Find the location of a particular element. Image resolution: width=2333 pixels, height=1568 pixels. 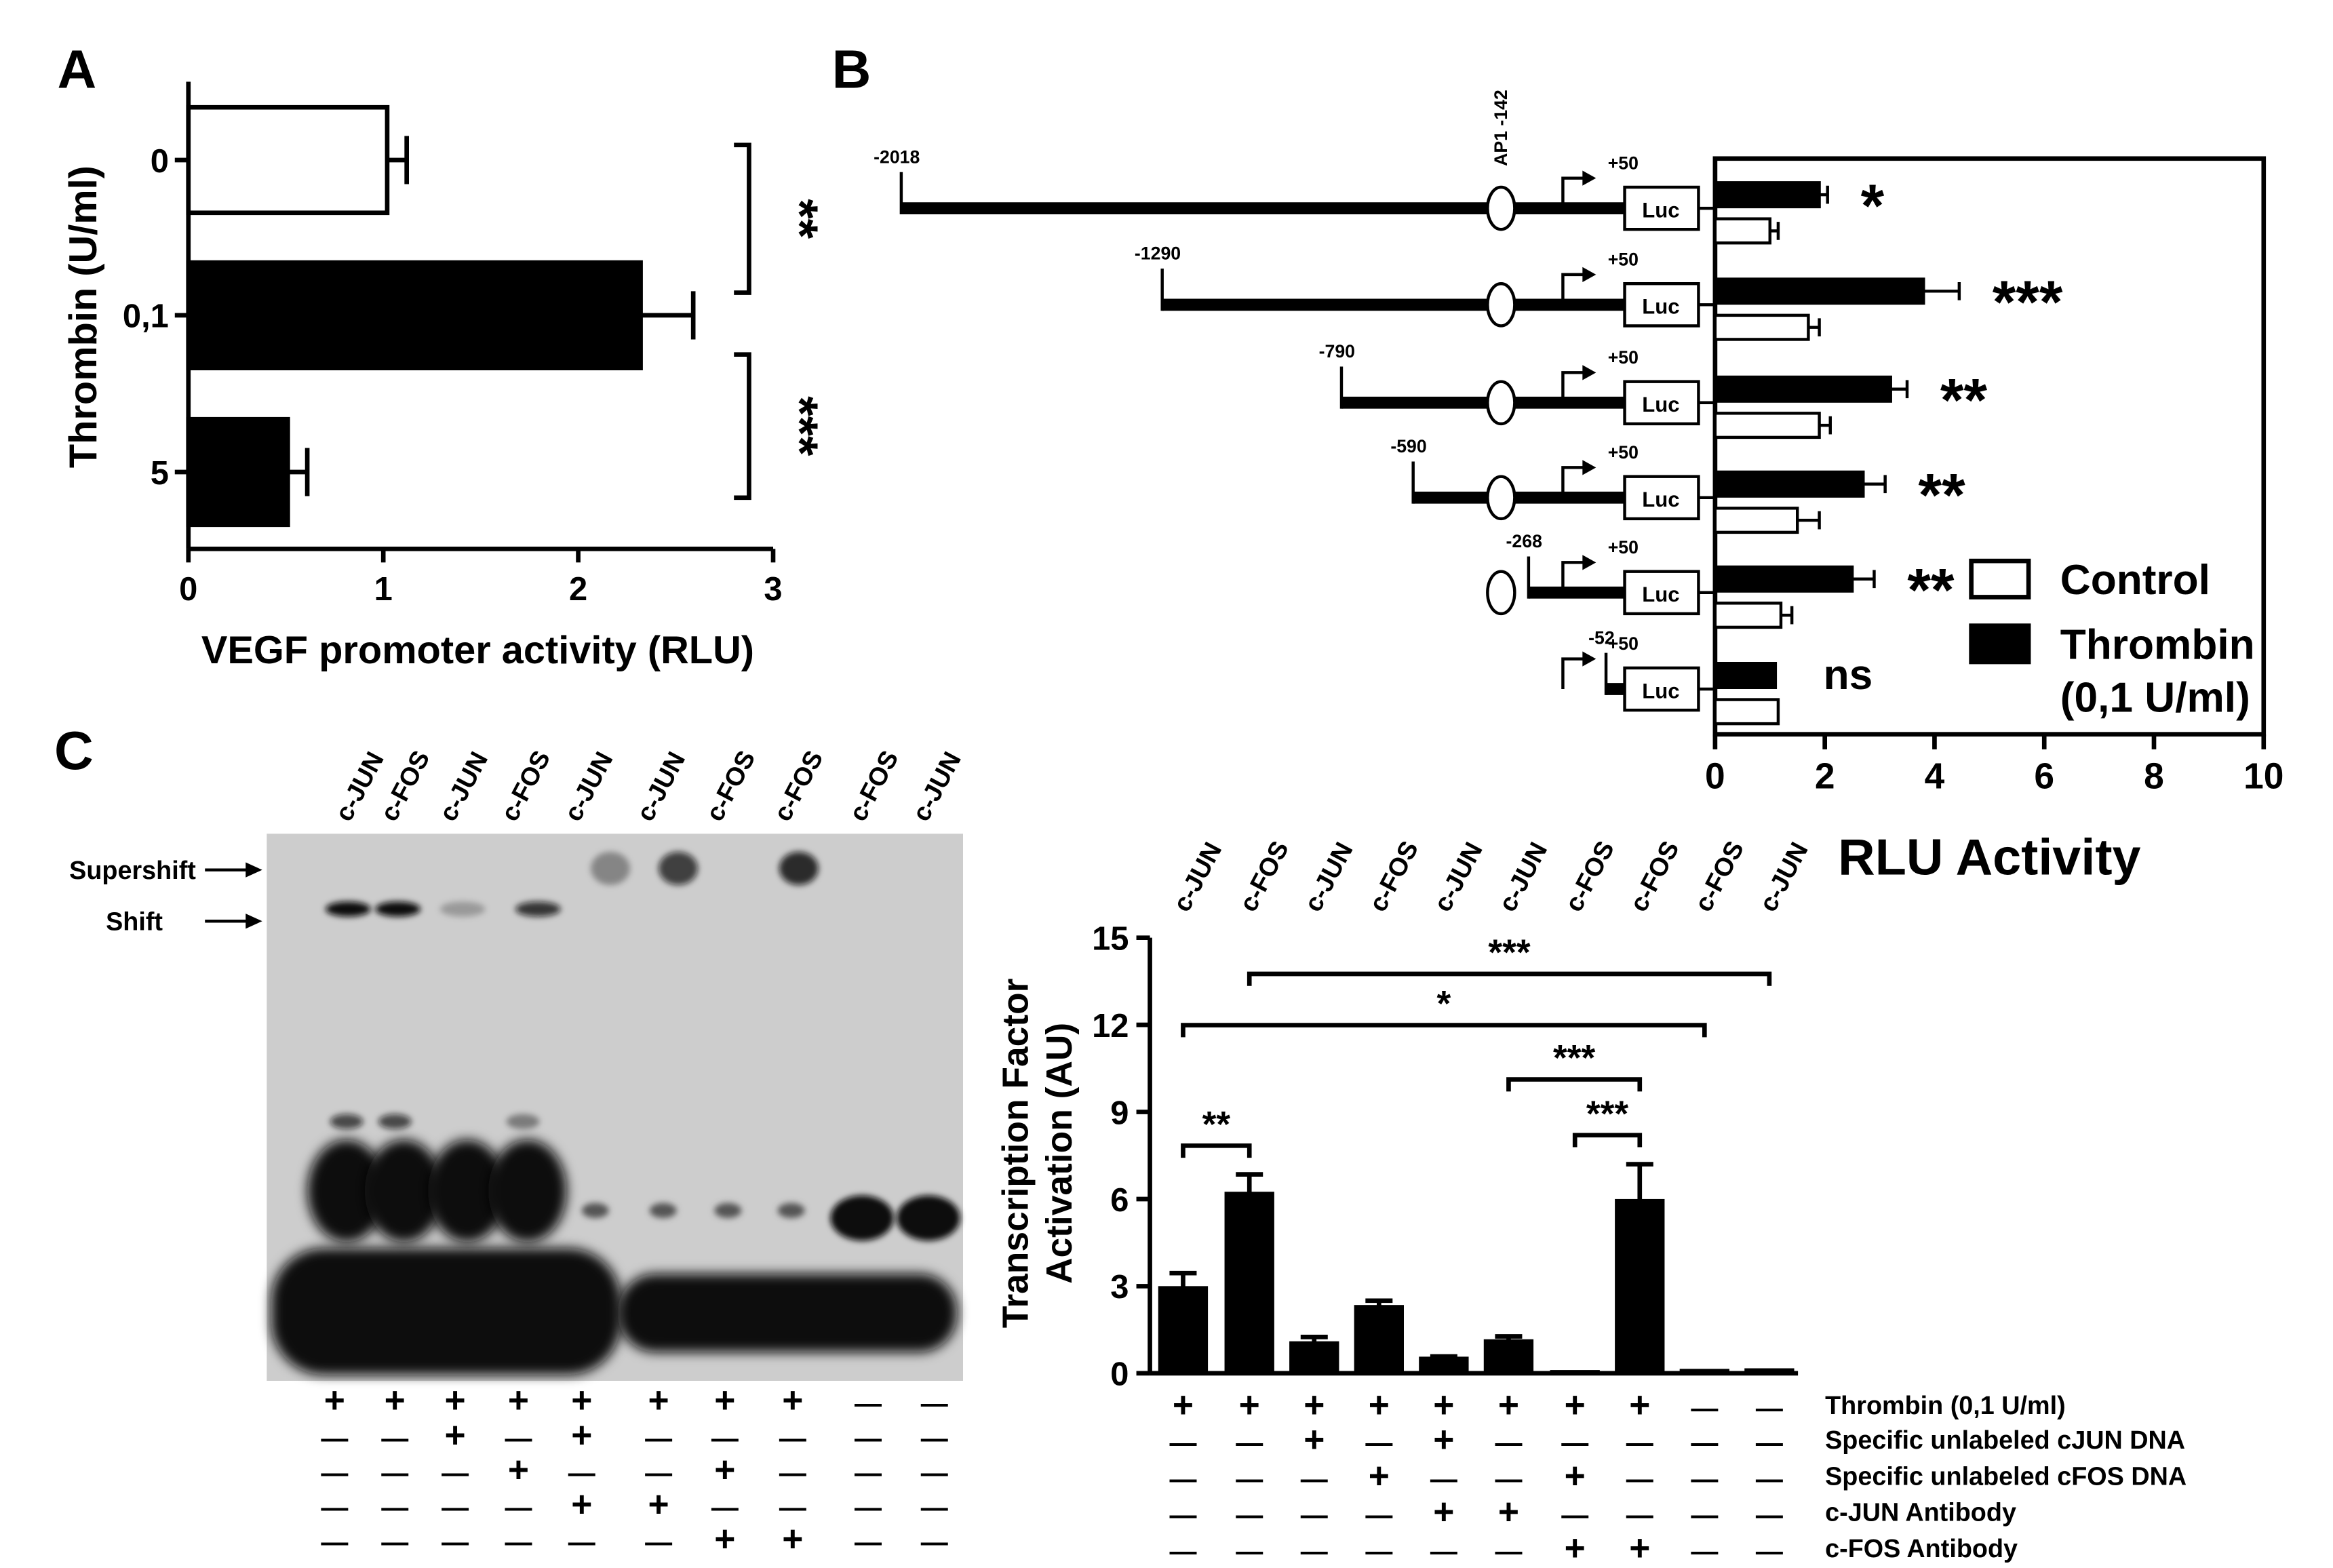

a-significance-bracket is located at coordinates (742, 426).